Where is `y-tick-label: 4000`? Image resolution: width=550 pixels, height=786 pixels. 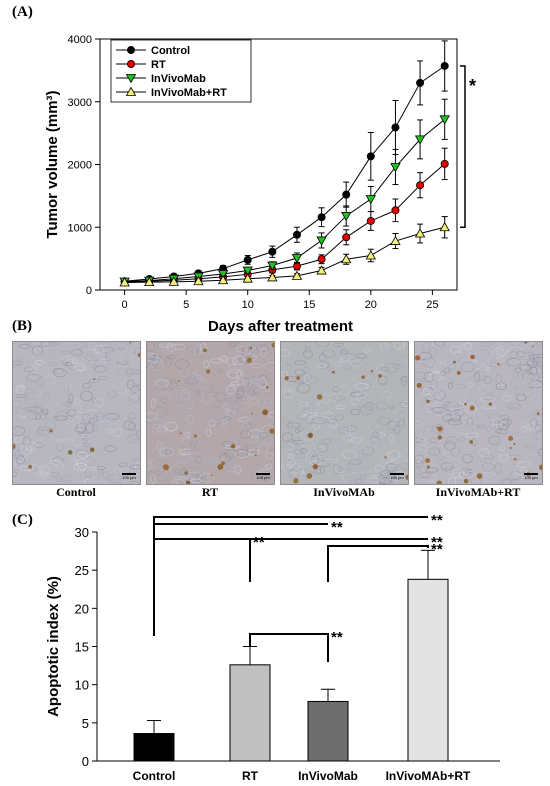 y-tick-label: 4000 is located at coordinates (80, 40).